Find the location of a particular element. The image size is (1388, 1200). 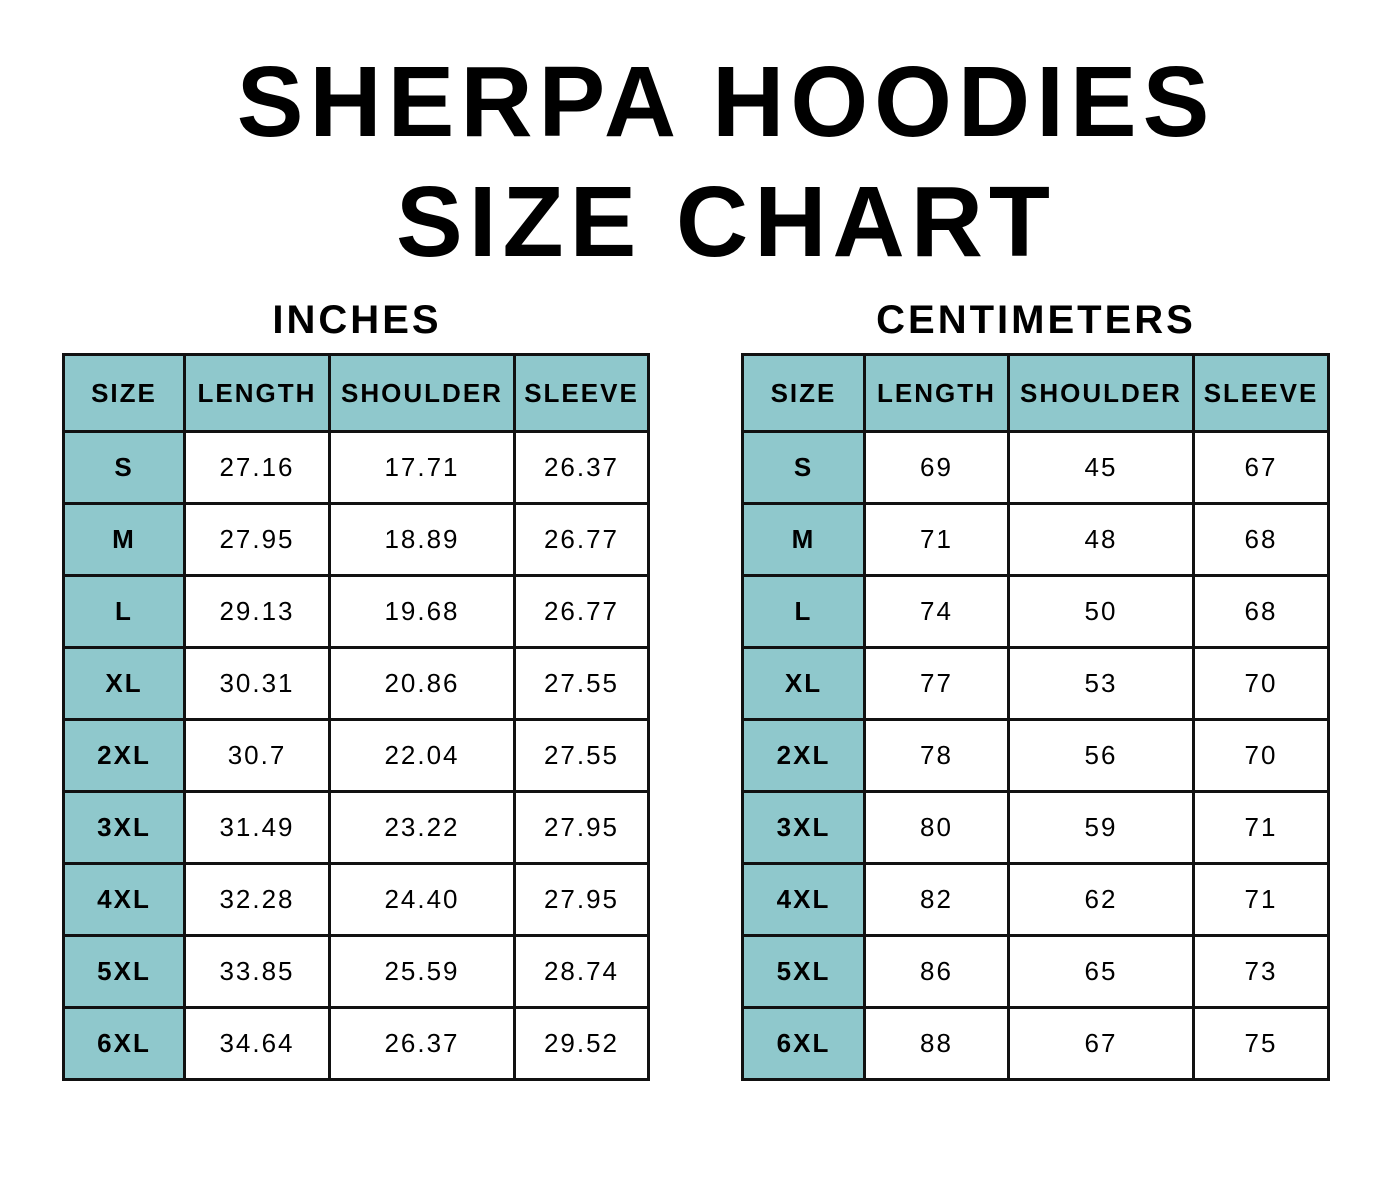

table-row: 6XL 34.64 26.37 29.52 is located at coordinates (356, 1043).